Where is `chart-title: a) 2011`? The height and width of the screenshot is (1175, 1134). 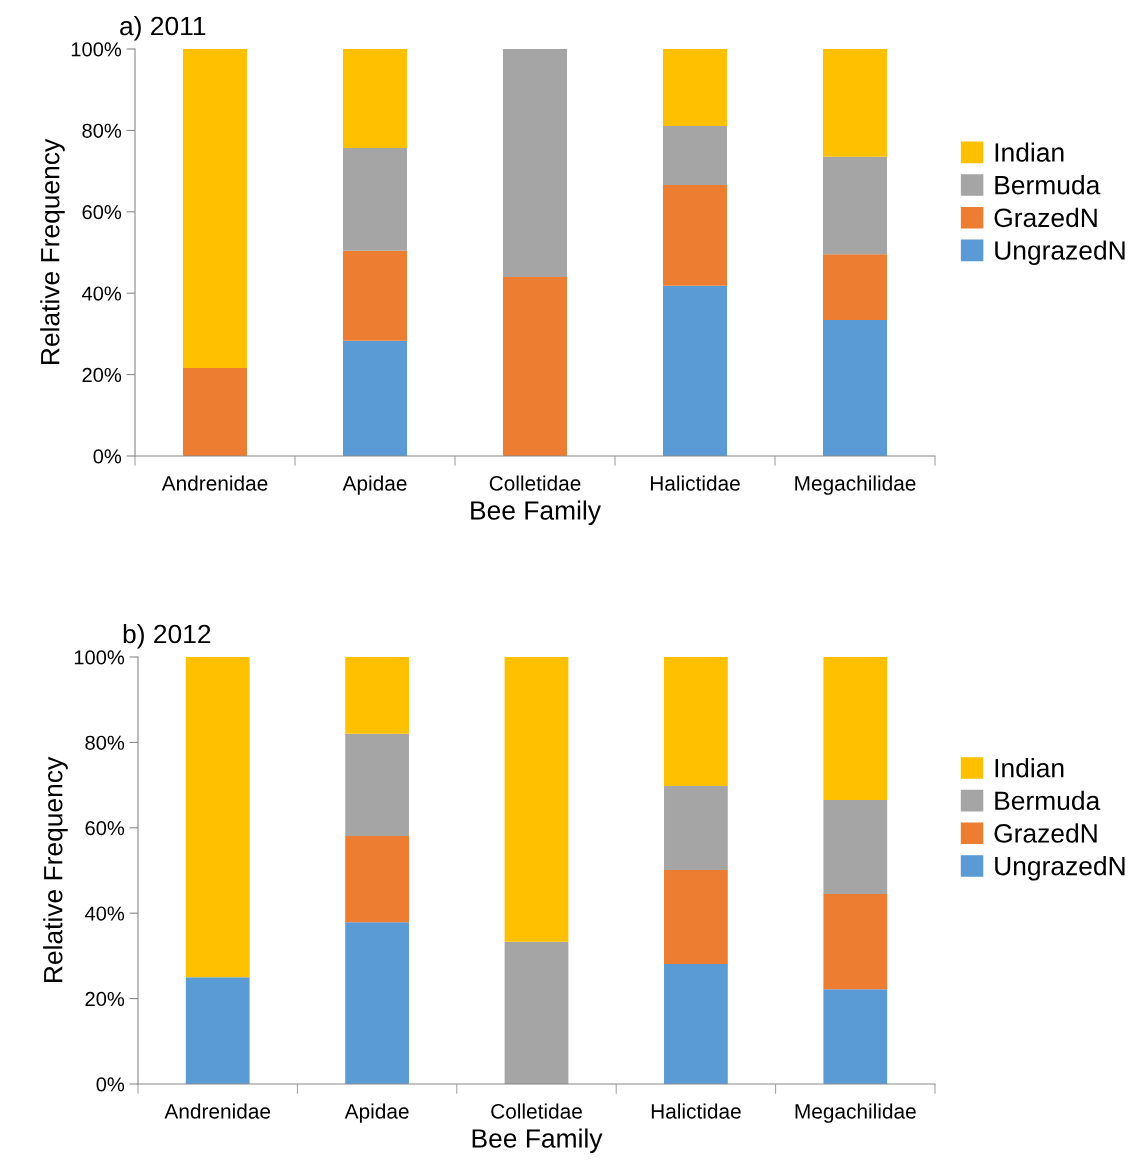 chart-title: a) 2011 is located at coordinates (163, 28).